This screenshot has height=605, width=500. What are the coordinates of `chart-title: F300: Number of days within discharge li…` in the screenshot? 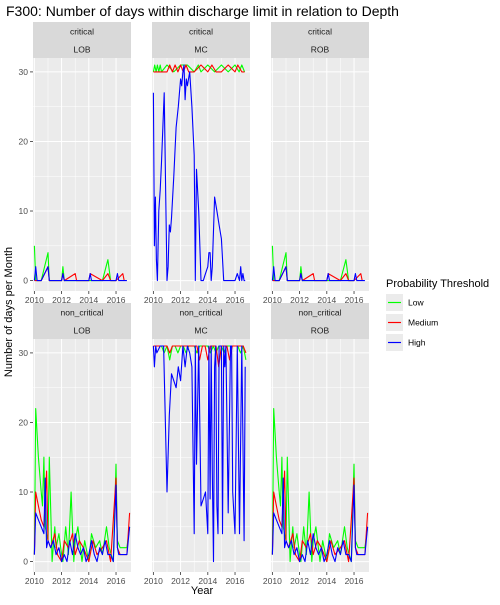 It's located at (202, 11).